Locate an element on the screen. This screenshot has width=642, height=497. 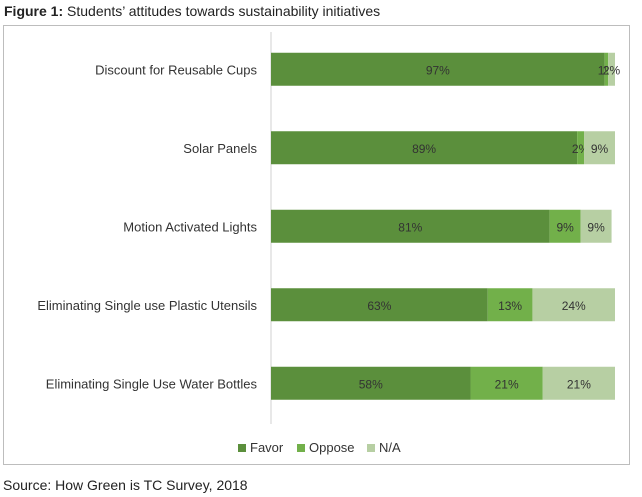
figure-source: Source: How Green is TC Survey, 2018 is located at coordinates (125, 485).